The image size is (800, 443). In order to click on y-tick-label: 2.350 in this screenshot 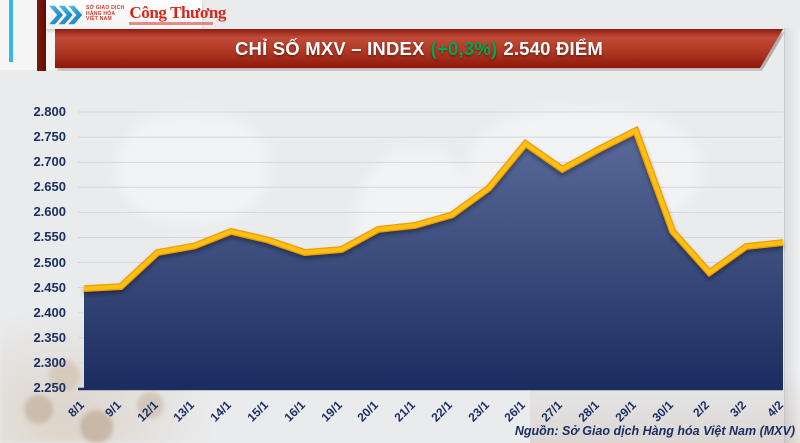, I will do `click(49, 337)`.